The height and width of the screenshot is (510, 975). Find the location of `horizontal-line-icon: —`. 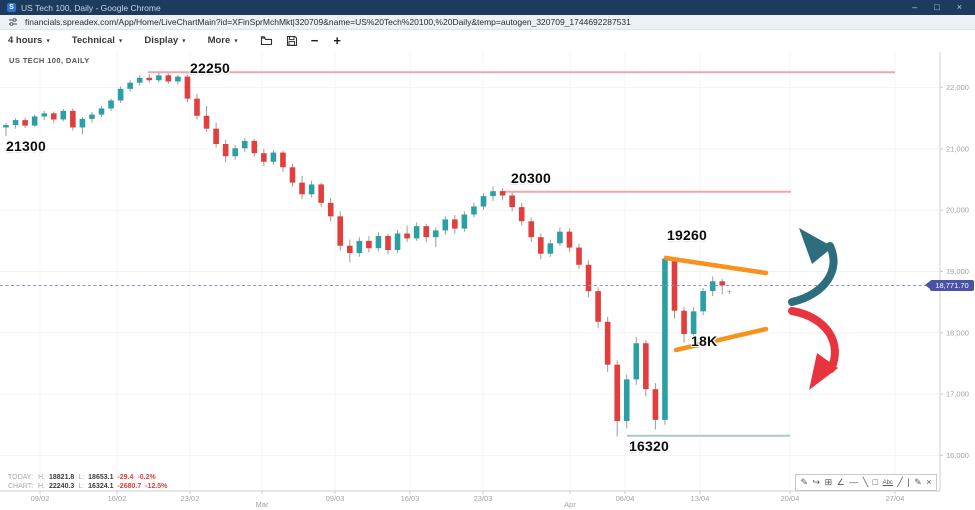

horizontal-line-icon: — is located at coordinates (854, 482).